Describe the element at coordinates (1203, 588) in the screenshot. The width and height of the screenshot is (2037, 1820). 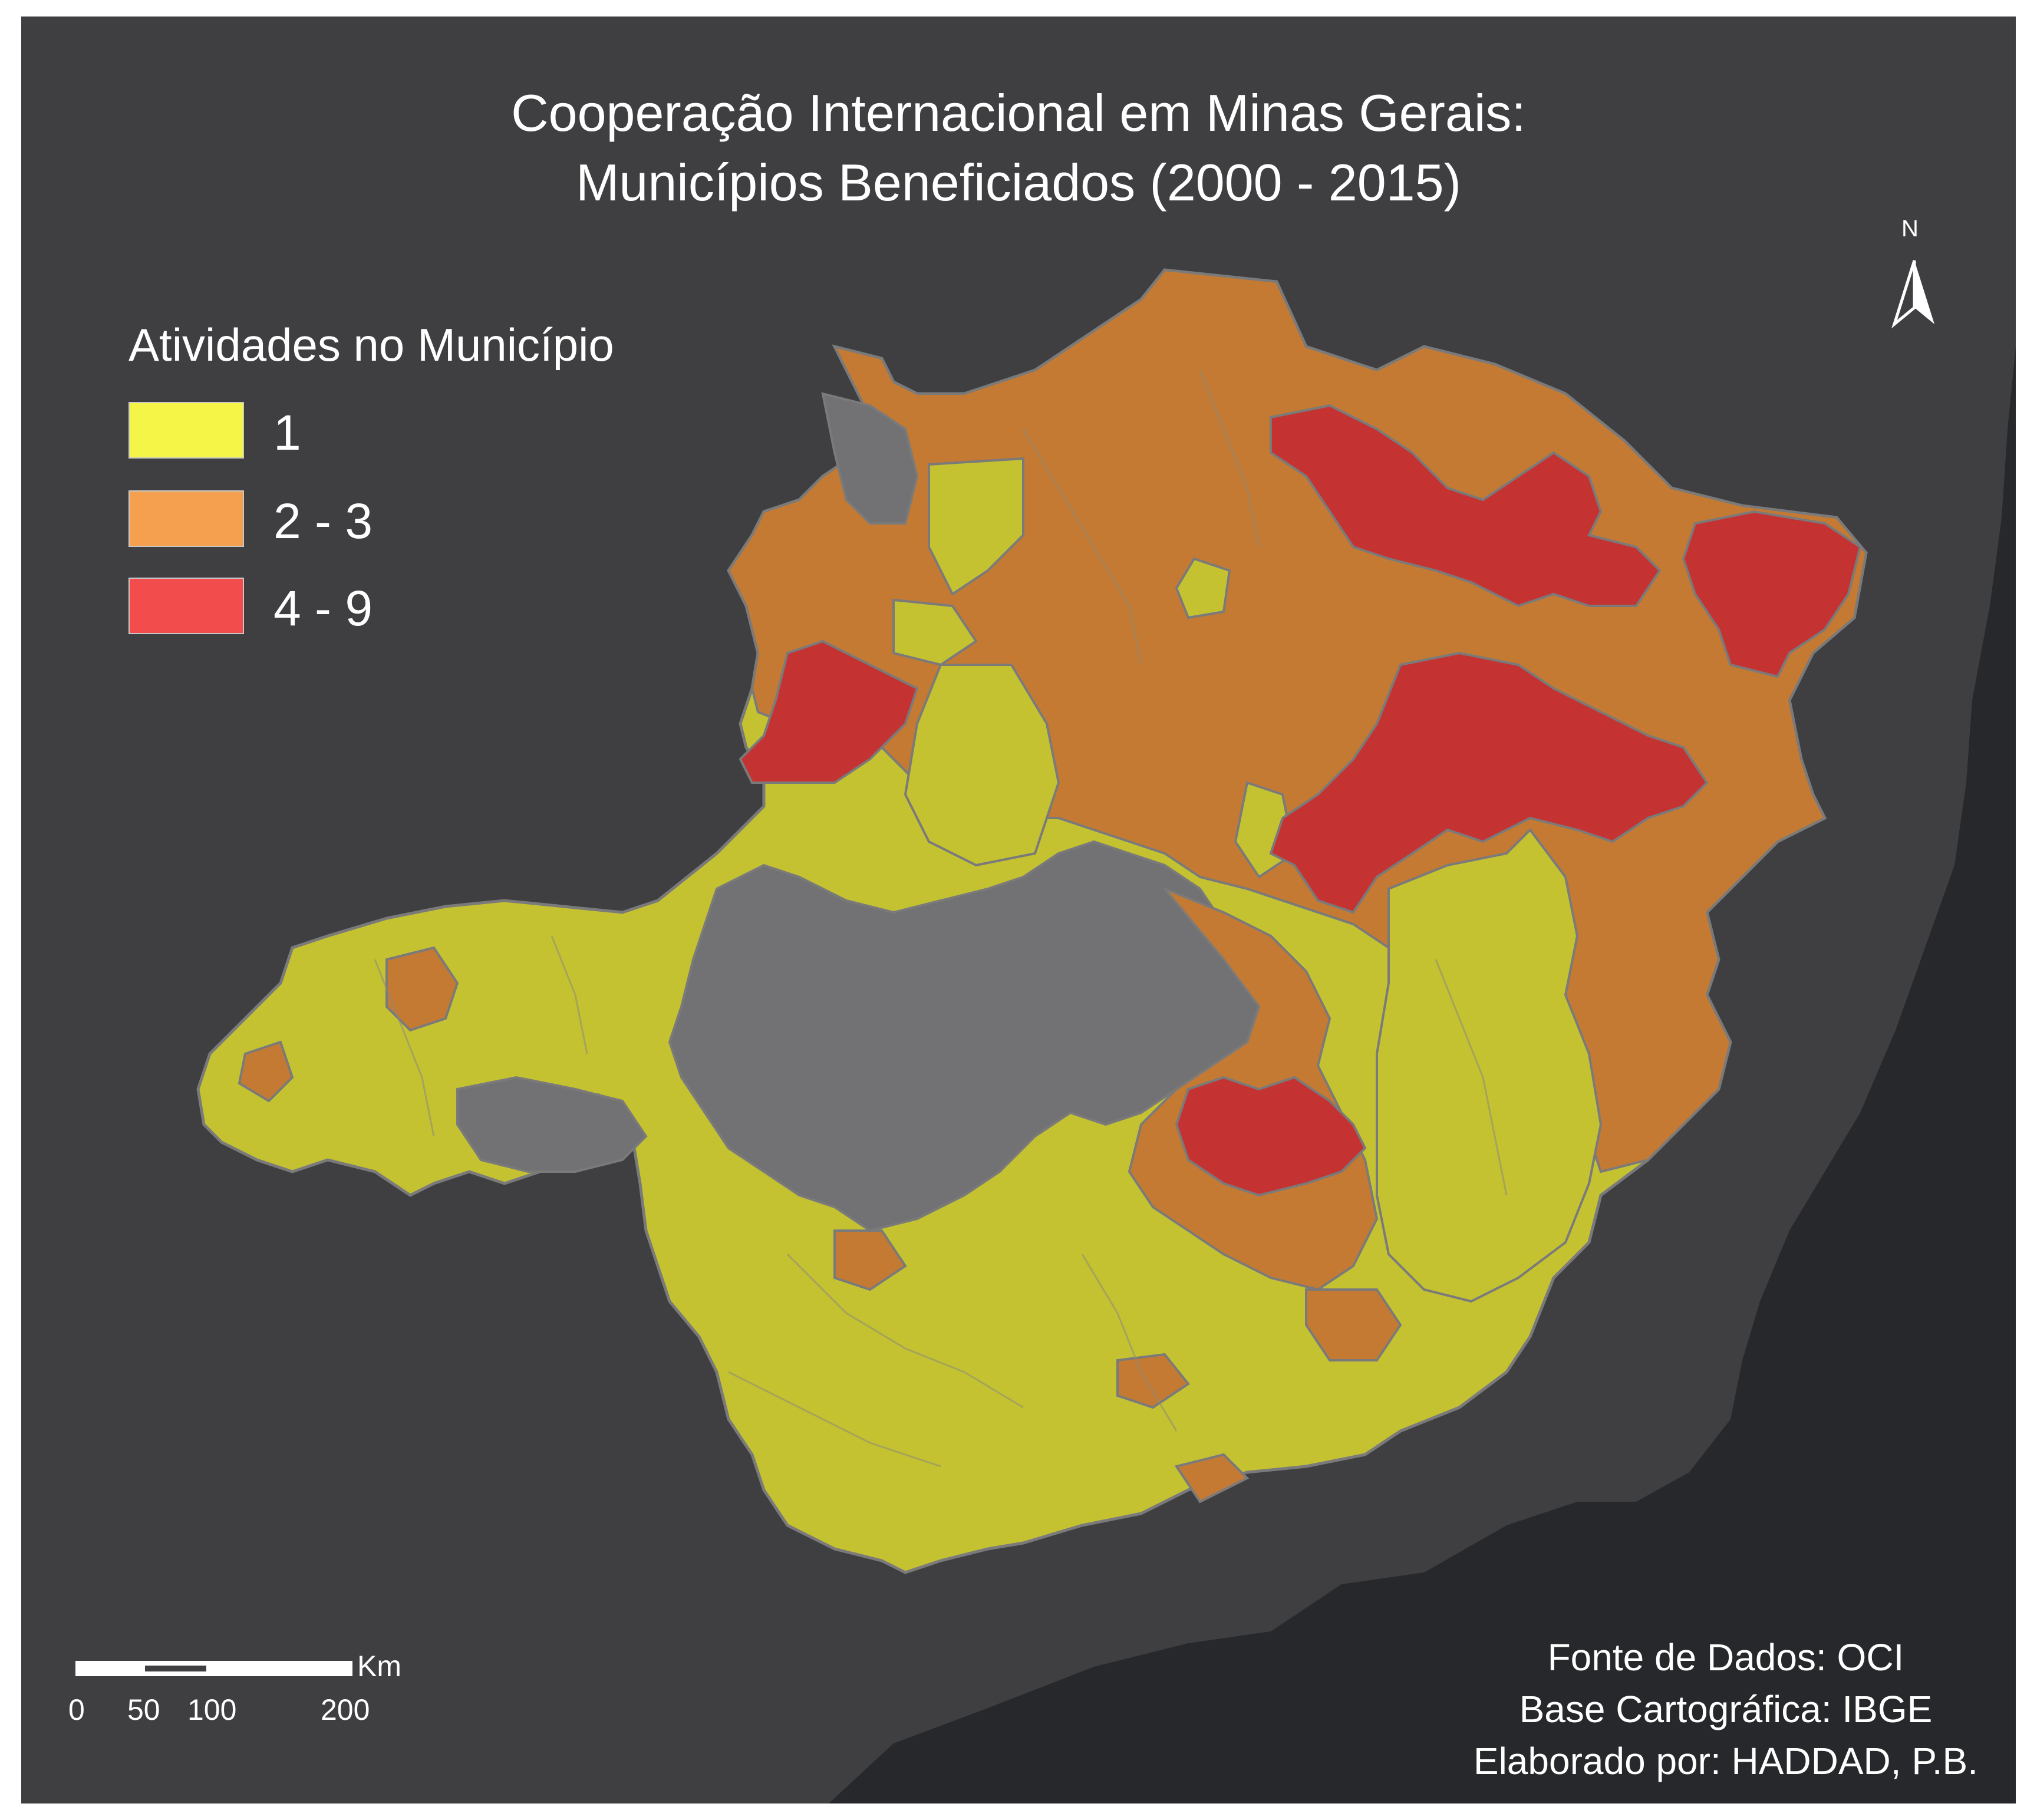
I see `region-class-1-north-d` at that location.